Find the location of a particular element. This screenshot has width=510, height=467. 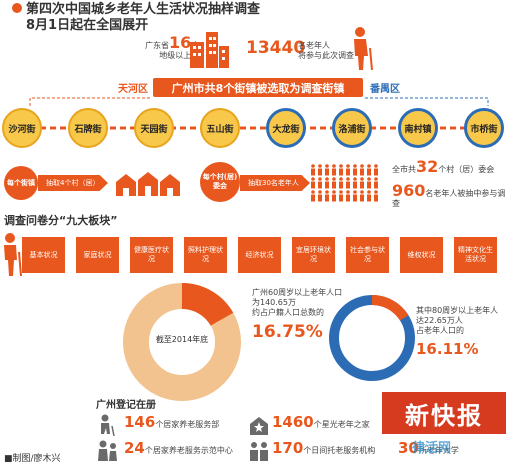

registry-num-university: 30 is located at coordinates (408, 448).